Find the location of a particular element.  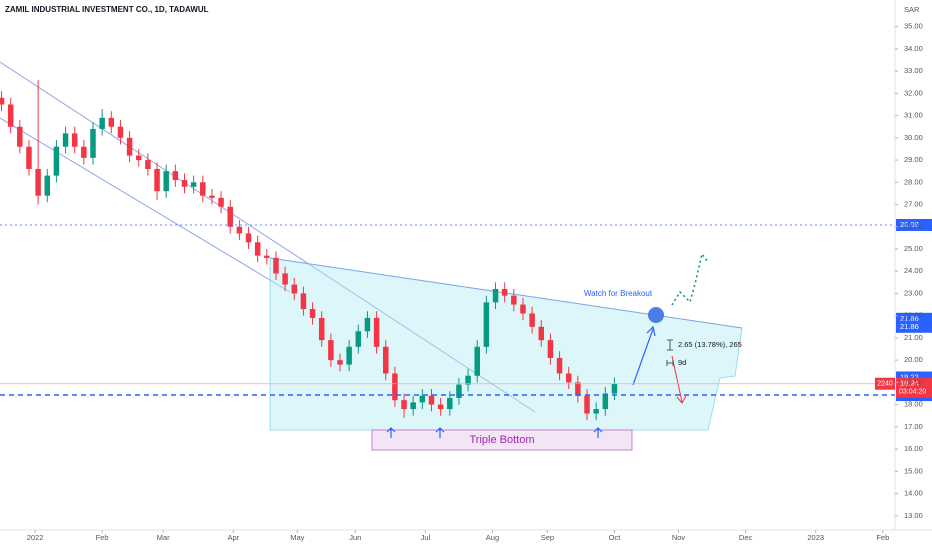

down-arrow is located at coordinates (679, 379).